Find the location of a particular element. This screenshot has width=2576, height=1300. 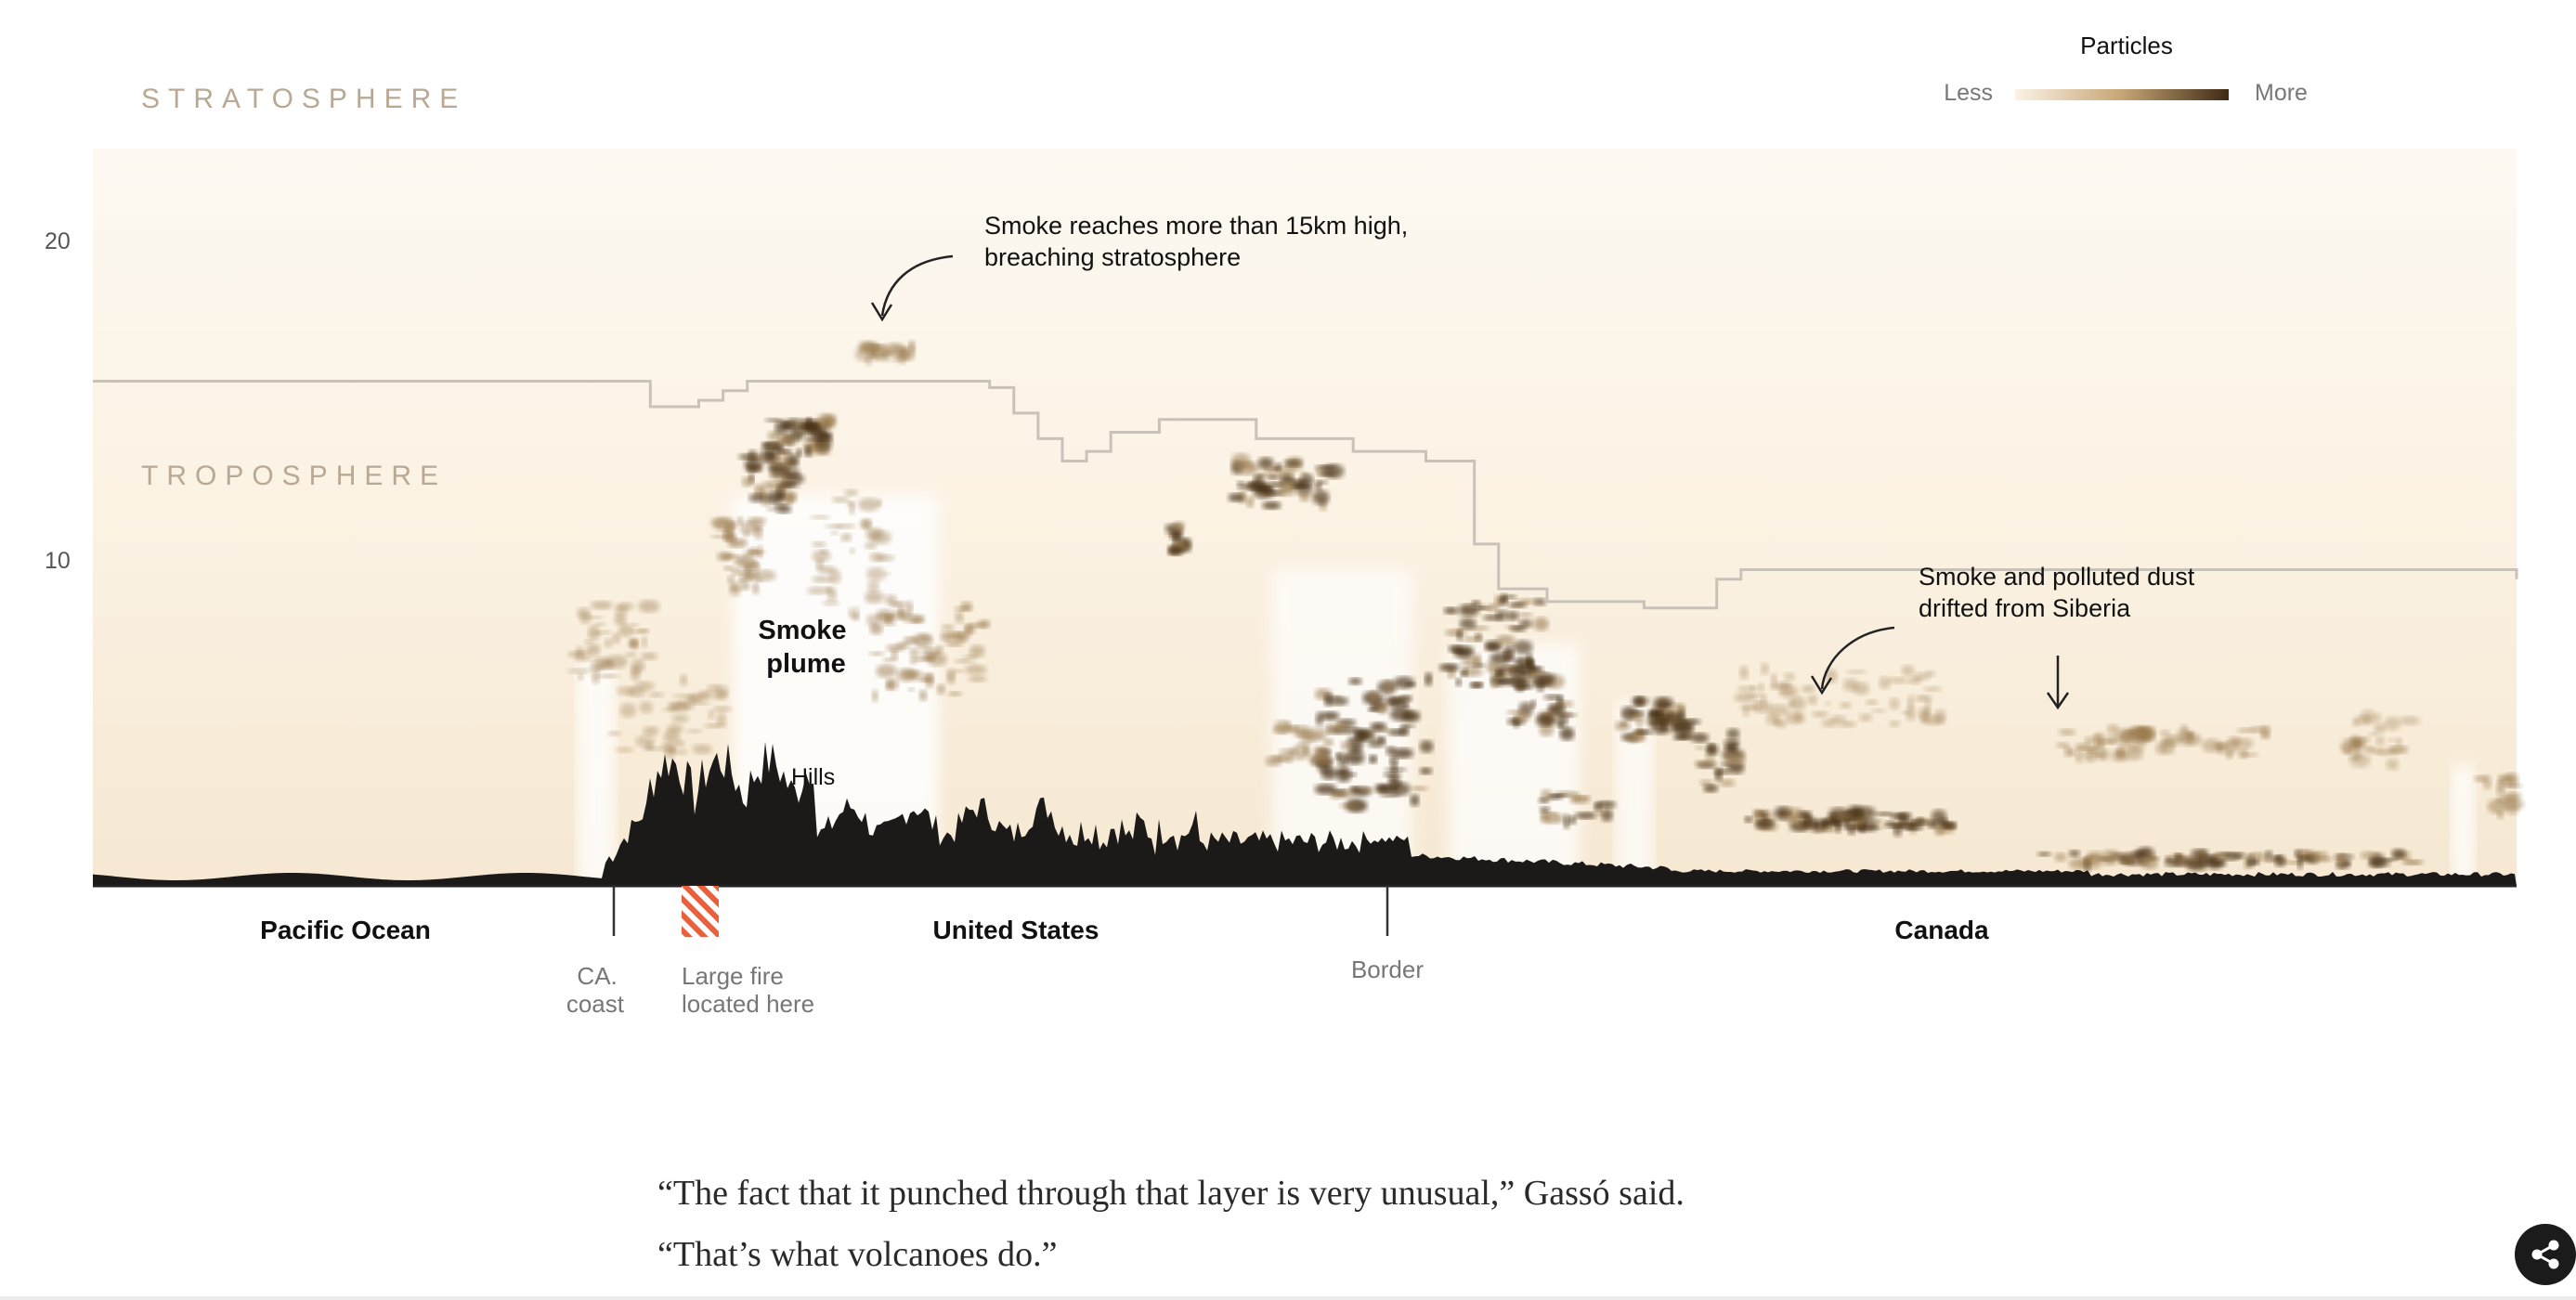

share-icon is located at coordinates (2545, 1254).